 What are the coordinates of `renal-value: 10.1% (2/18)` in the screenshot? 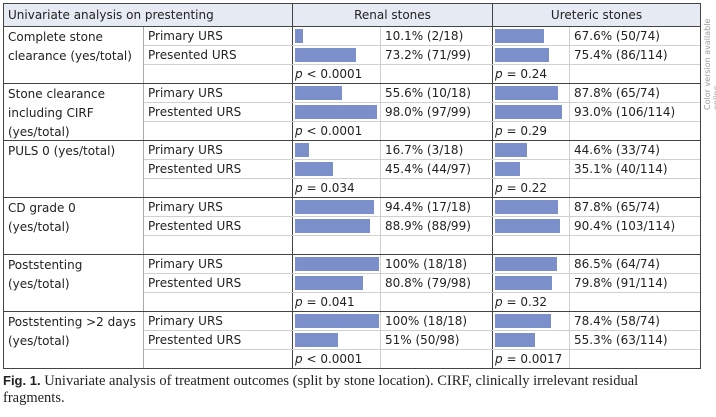 It's located at (437, 36).